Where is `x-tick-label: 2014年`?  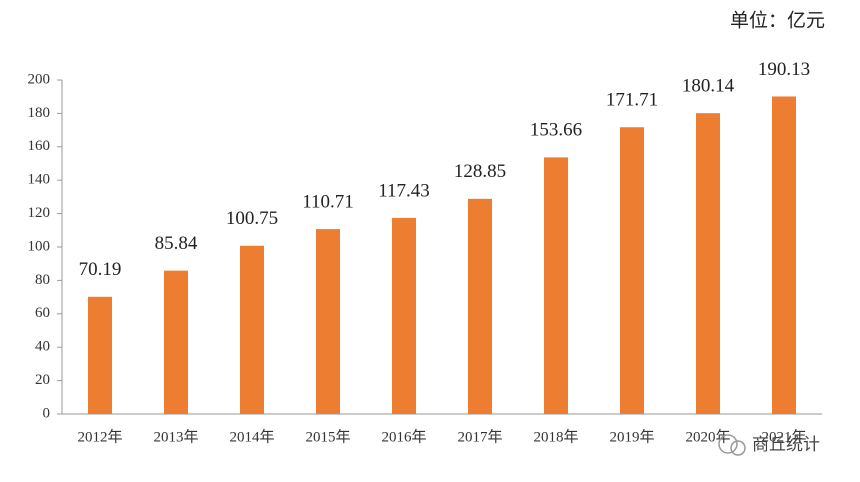 x-tick-label: 2014年 is located at coordinates (251, 436).